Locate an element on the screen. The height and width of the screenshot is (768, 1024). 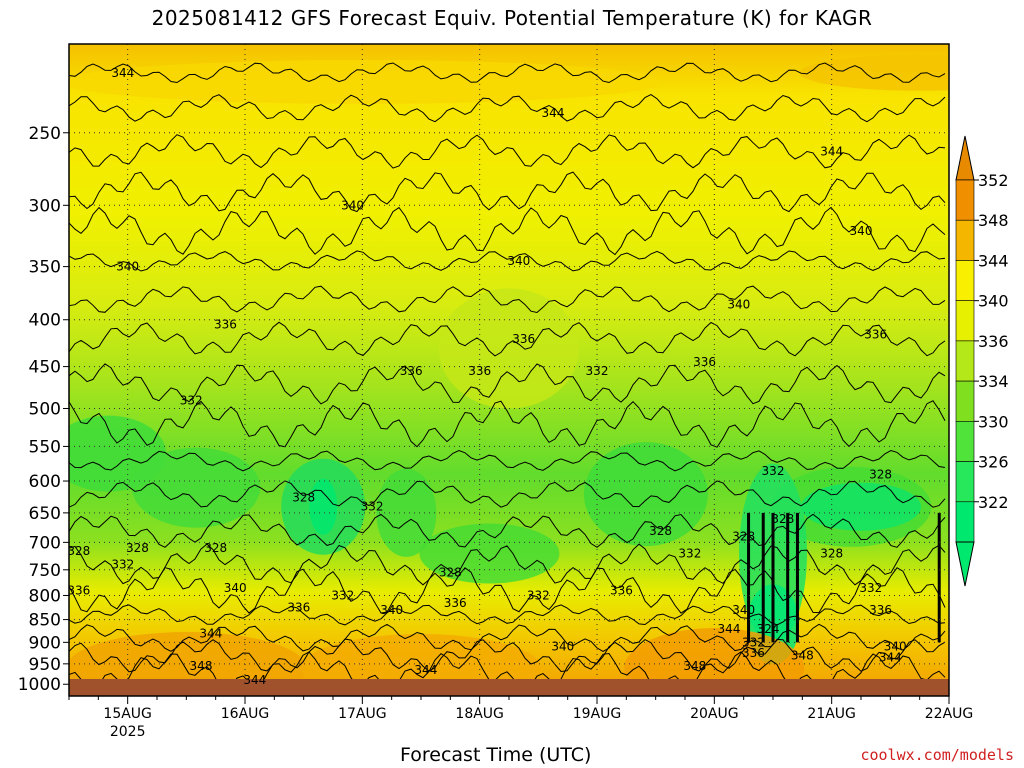
x-tick-label: 19AUG is located at coordinates (597, 714).